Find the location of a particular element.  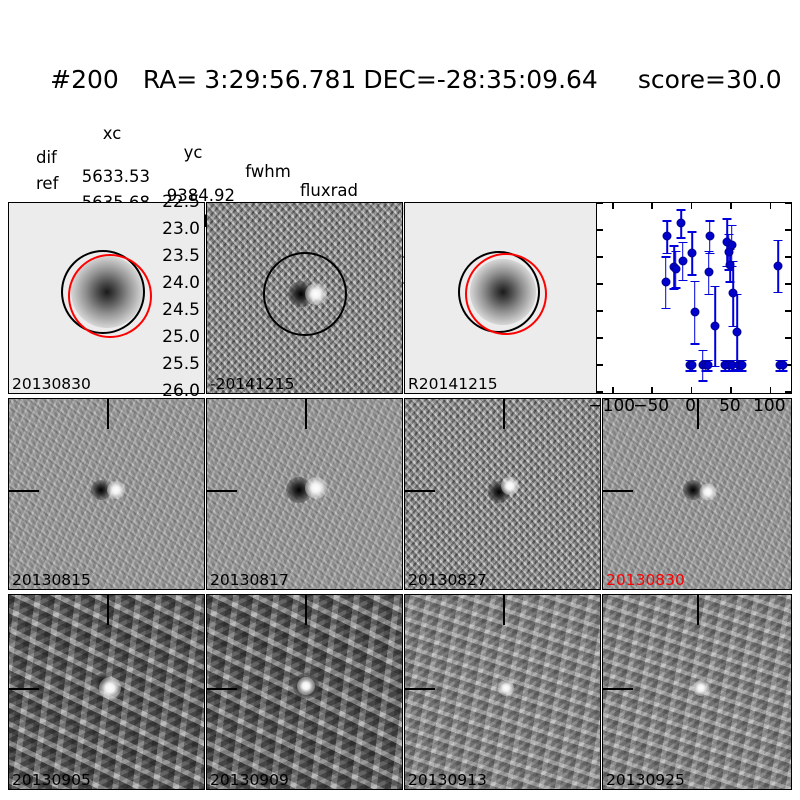

x-axis-tick-label: 100 is located at coordinates (769, 406).